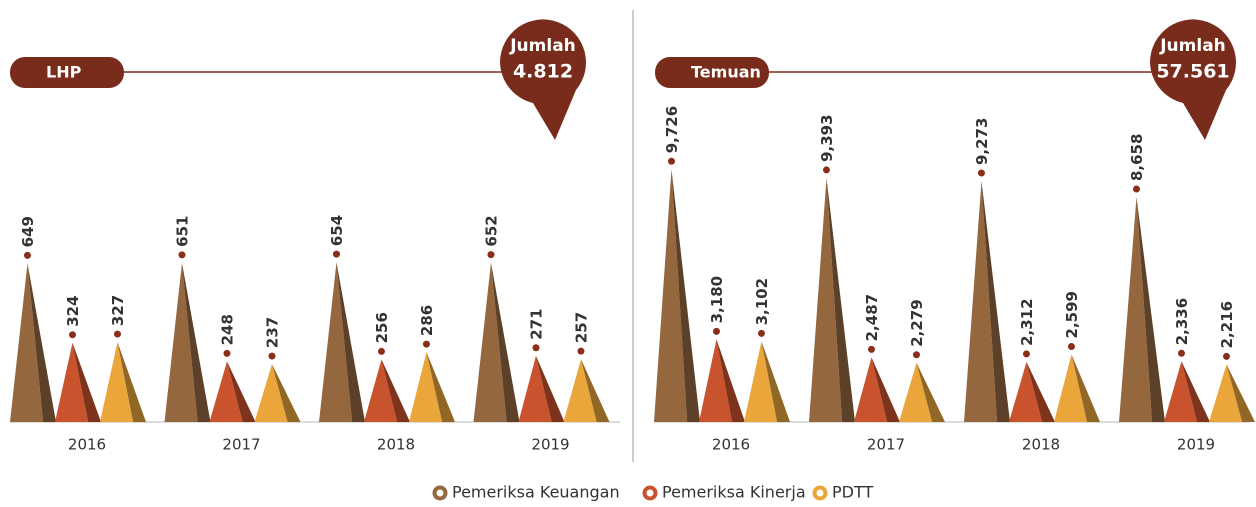 The image size is (1256, 507). What do you see at coordinates (427, 320) in the screenshot?
I see `value-label: 286` at bounding box center [427, 320].